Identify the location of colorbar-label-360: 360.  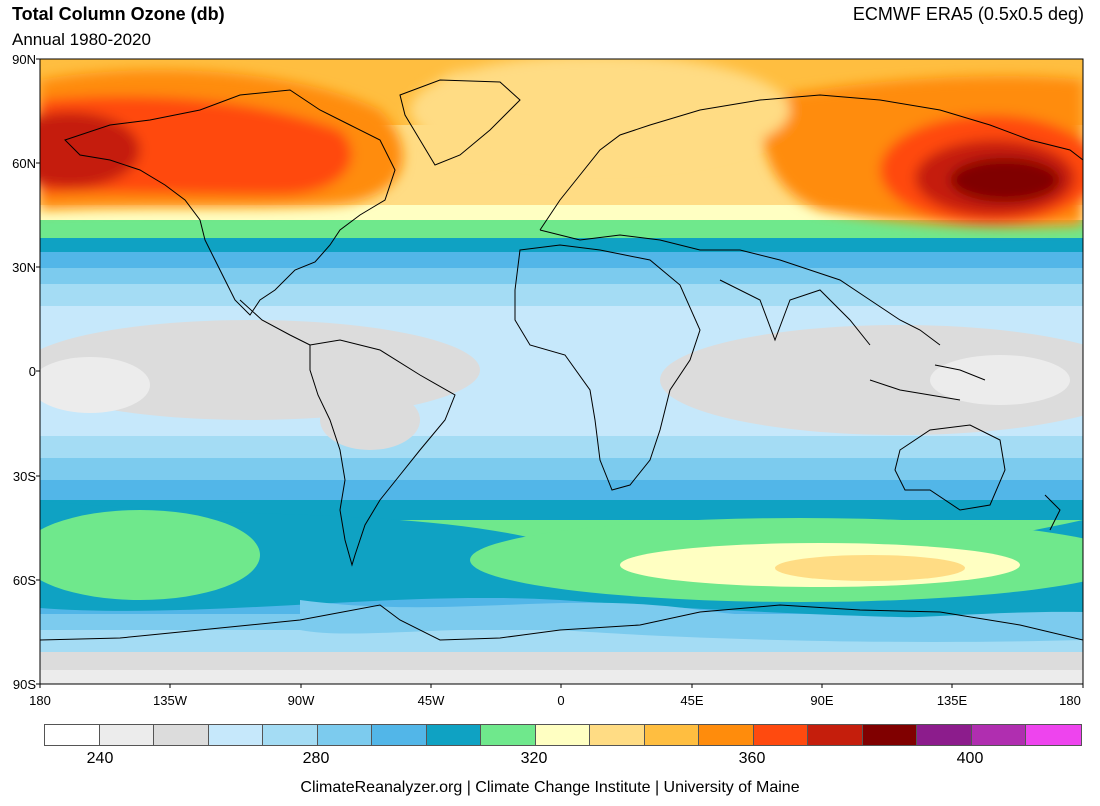
(752, 758).